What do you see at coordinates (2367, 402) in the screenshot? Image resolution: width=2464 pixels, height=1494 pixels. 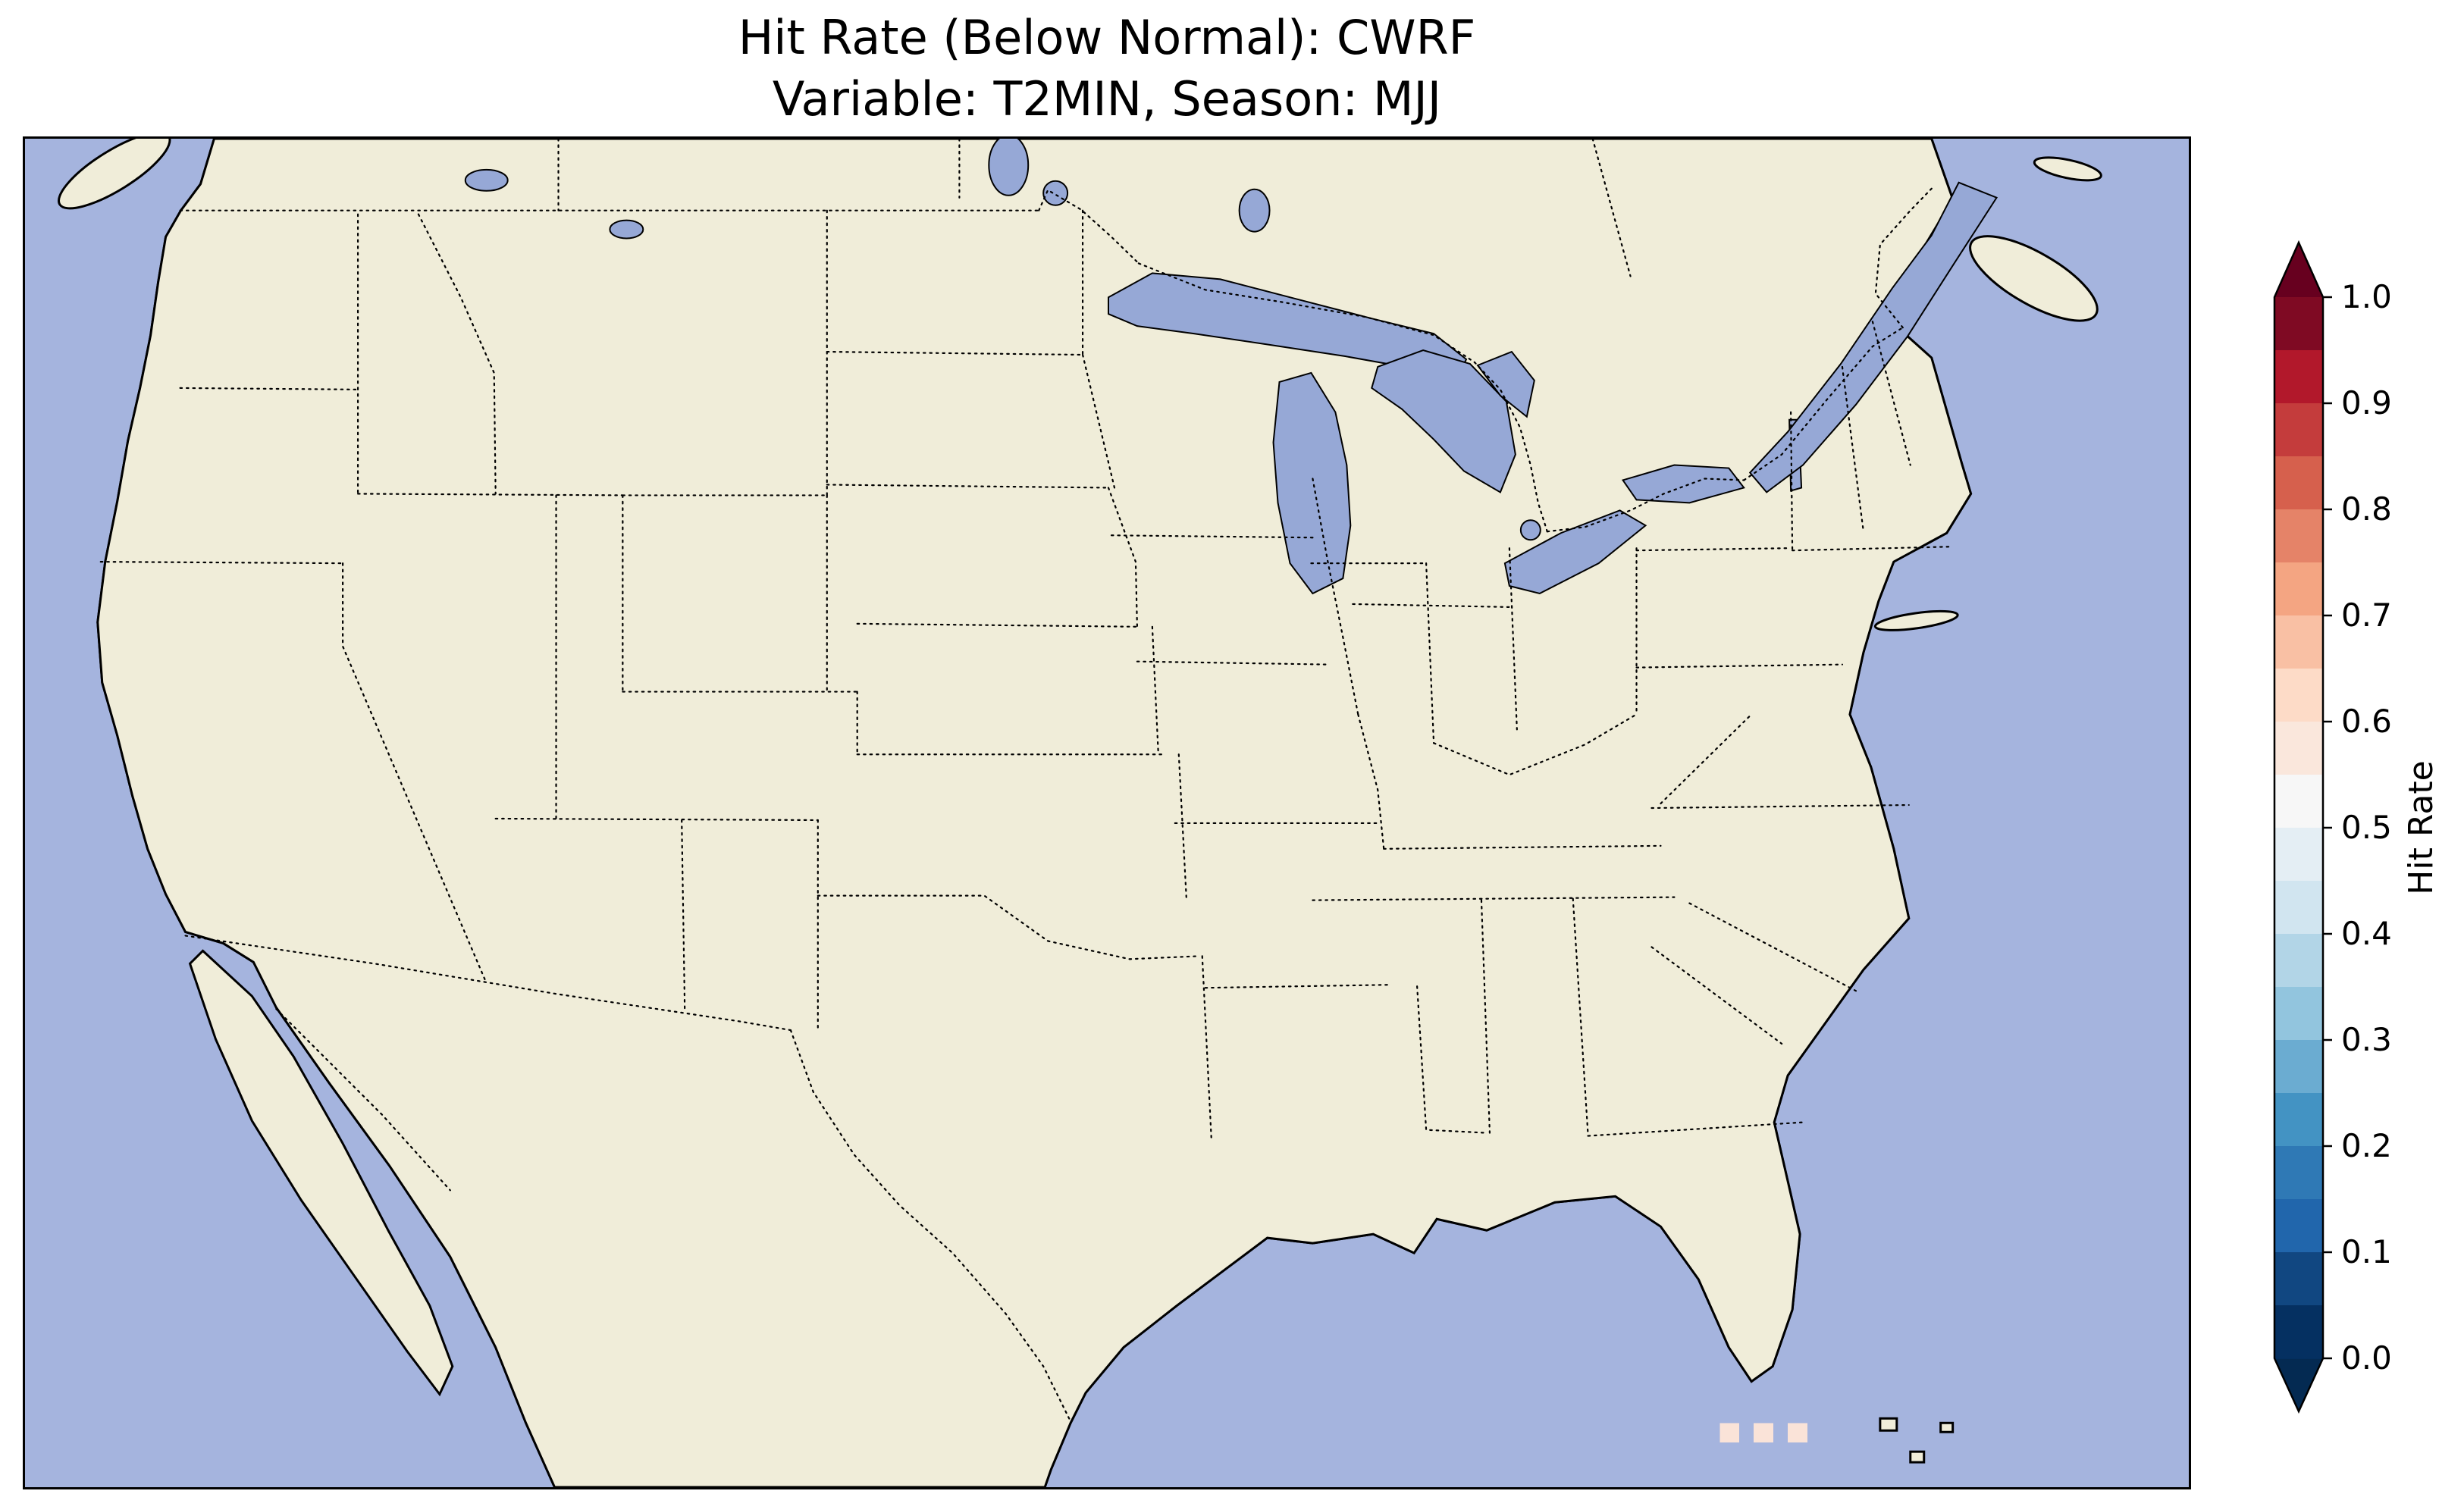 I see `colorbar-tick-label: 0.9` at bounding box center [2367, 402].